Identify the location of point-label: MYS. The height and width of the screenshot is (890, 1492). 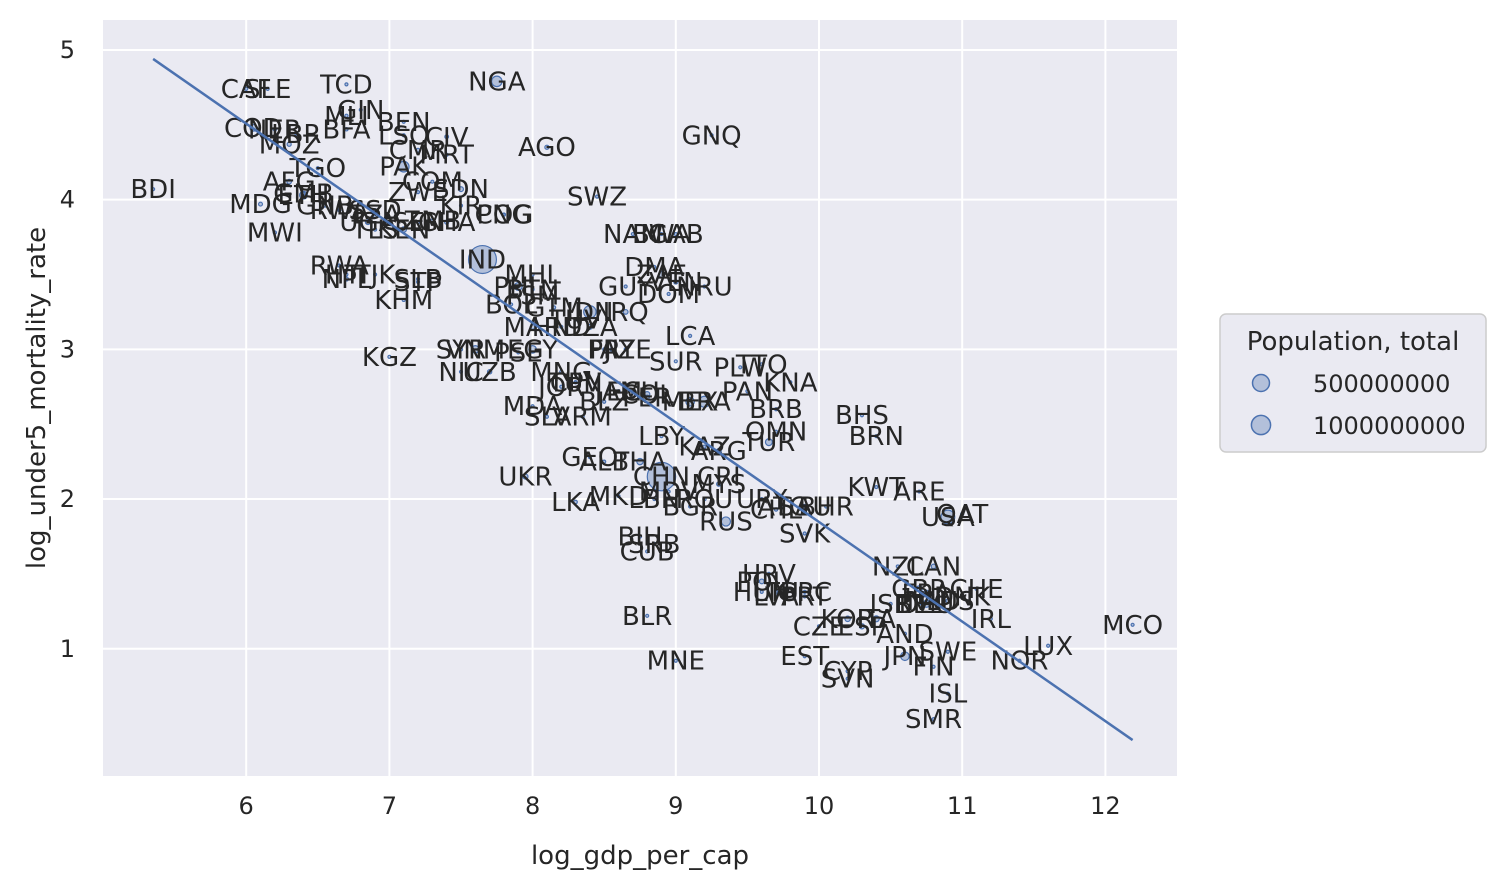
(718, 485).